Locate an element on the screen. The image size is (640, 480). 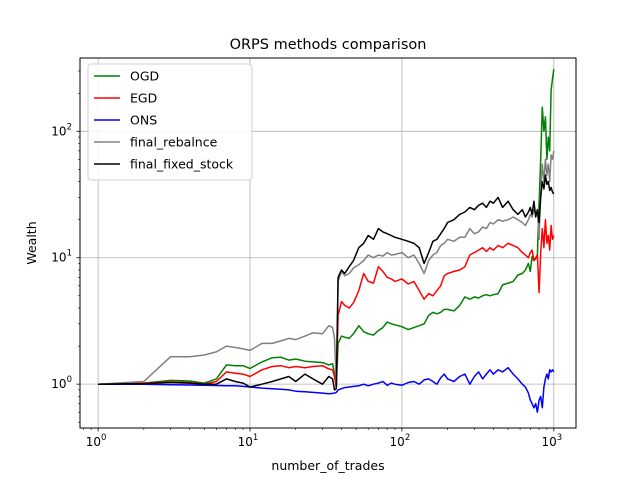
y-ticks: 10⁰ 10¹ 10² is located at coordinates (65, 246).